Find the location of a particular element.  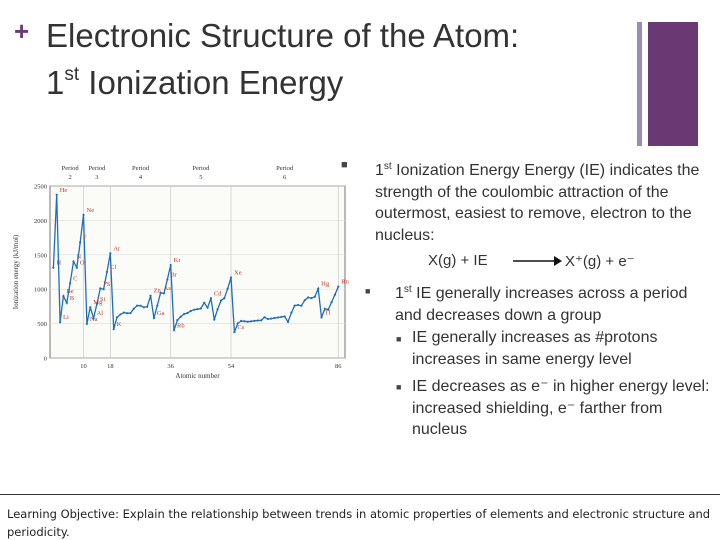

chart-grid is located at coordinates (197, 272).